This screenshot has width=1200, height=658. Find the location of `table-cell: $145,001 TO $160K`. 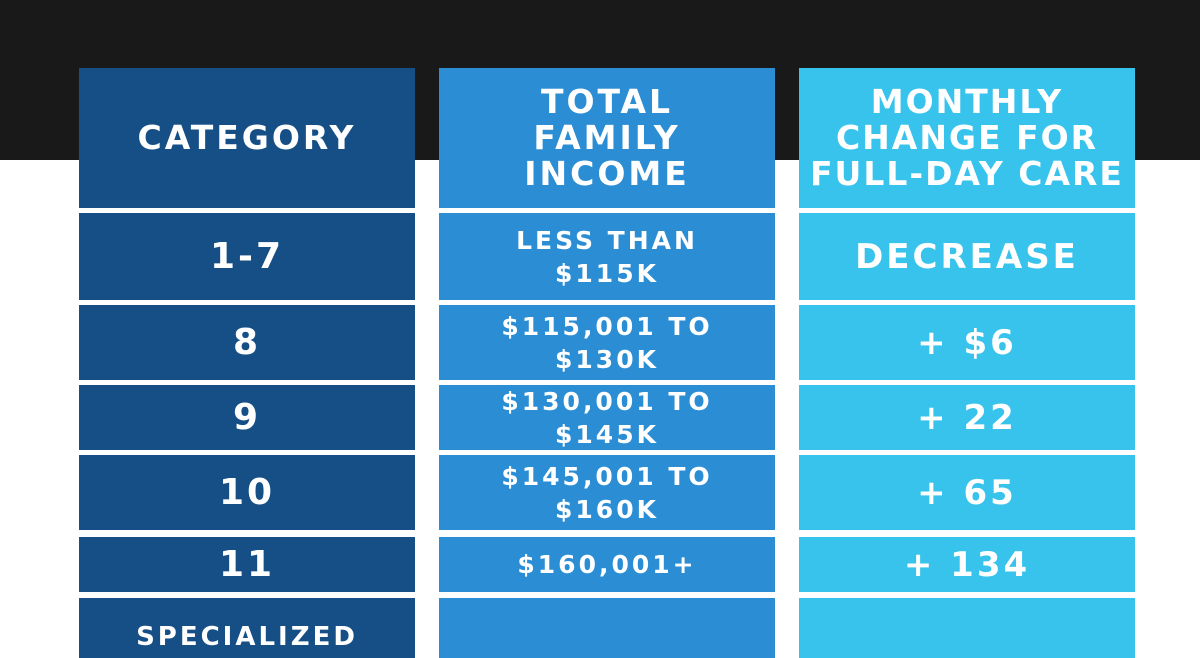

table-cell: $145,001 TO $160K is located at coordinates (607, 492).